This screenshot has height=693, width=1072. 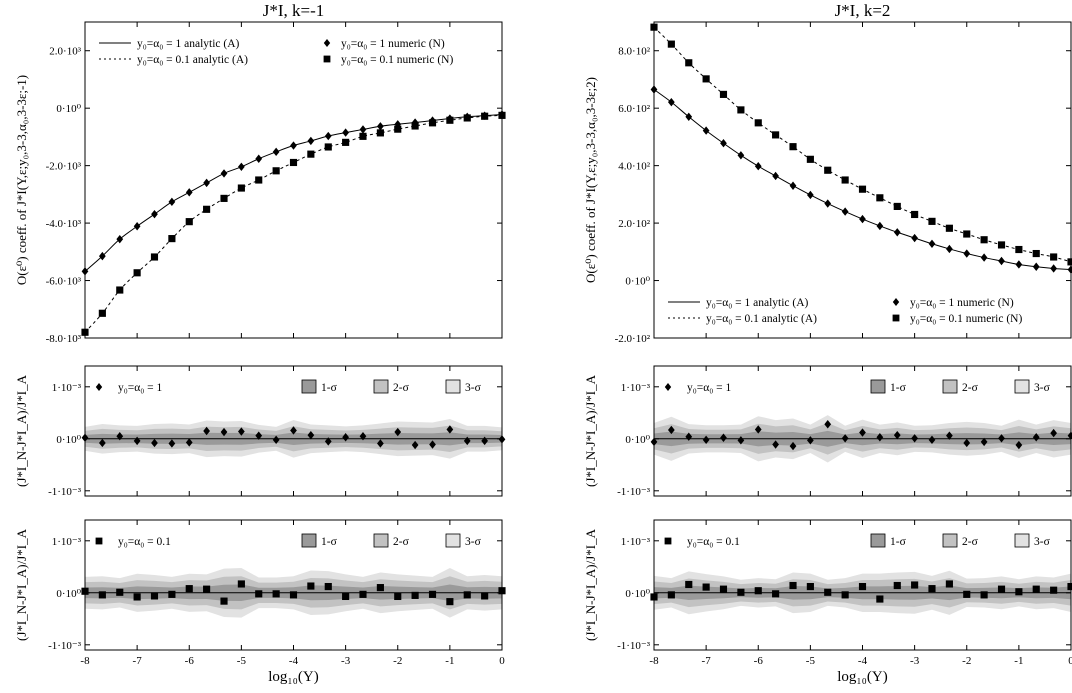 What do you see at coordinates (65, 52) in the screenshot?
I see `y-tick-label: 2.0·10³` at bounding box center [65, 52].